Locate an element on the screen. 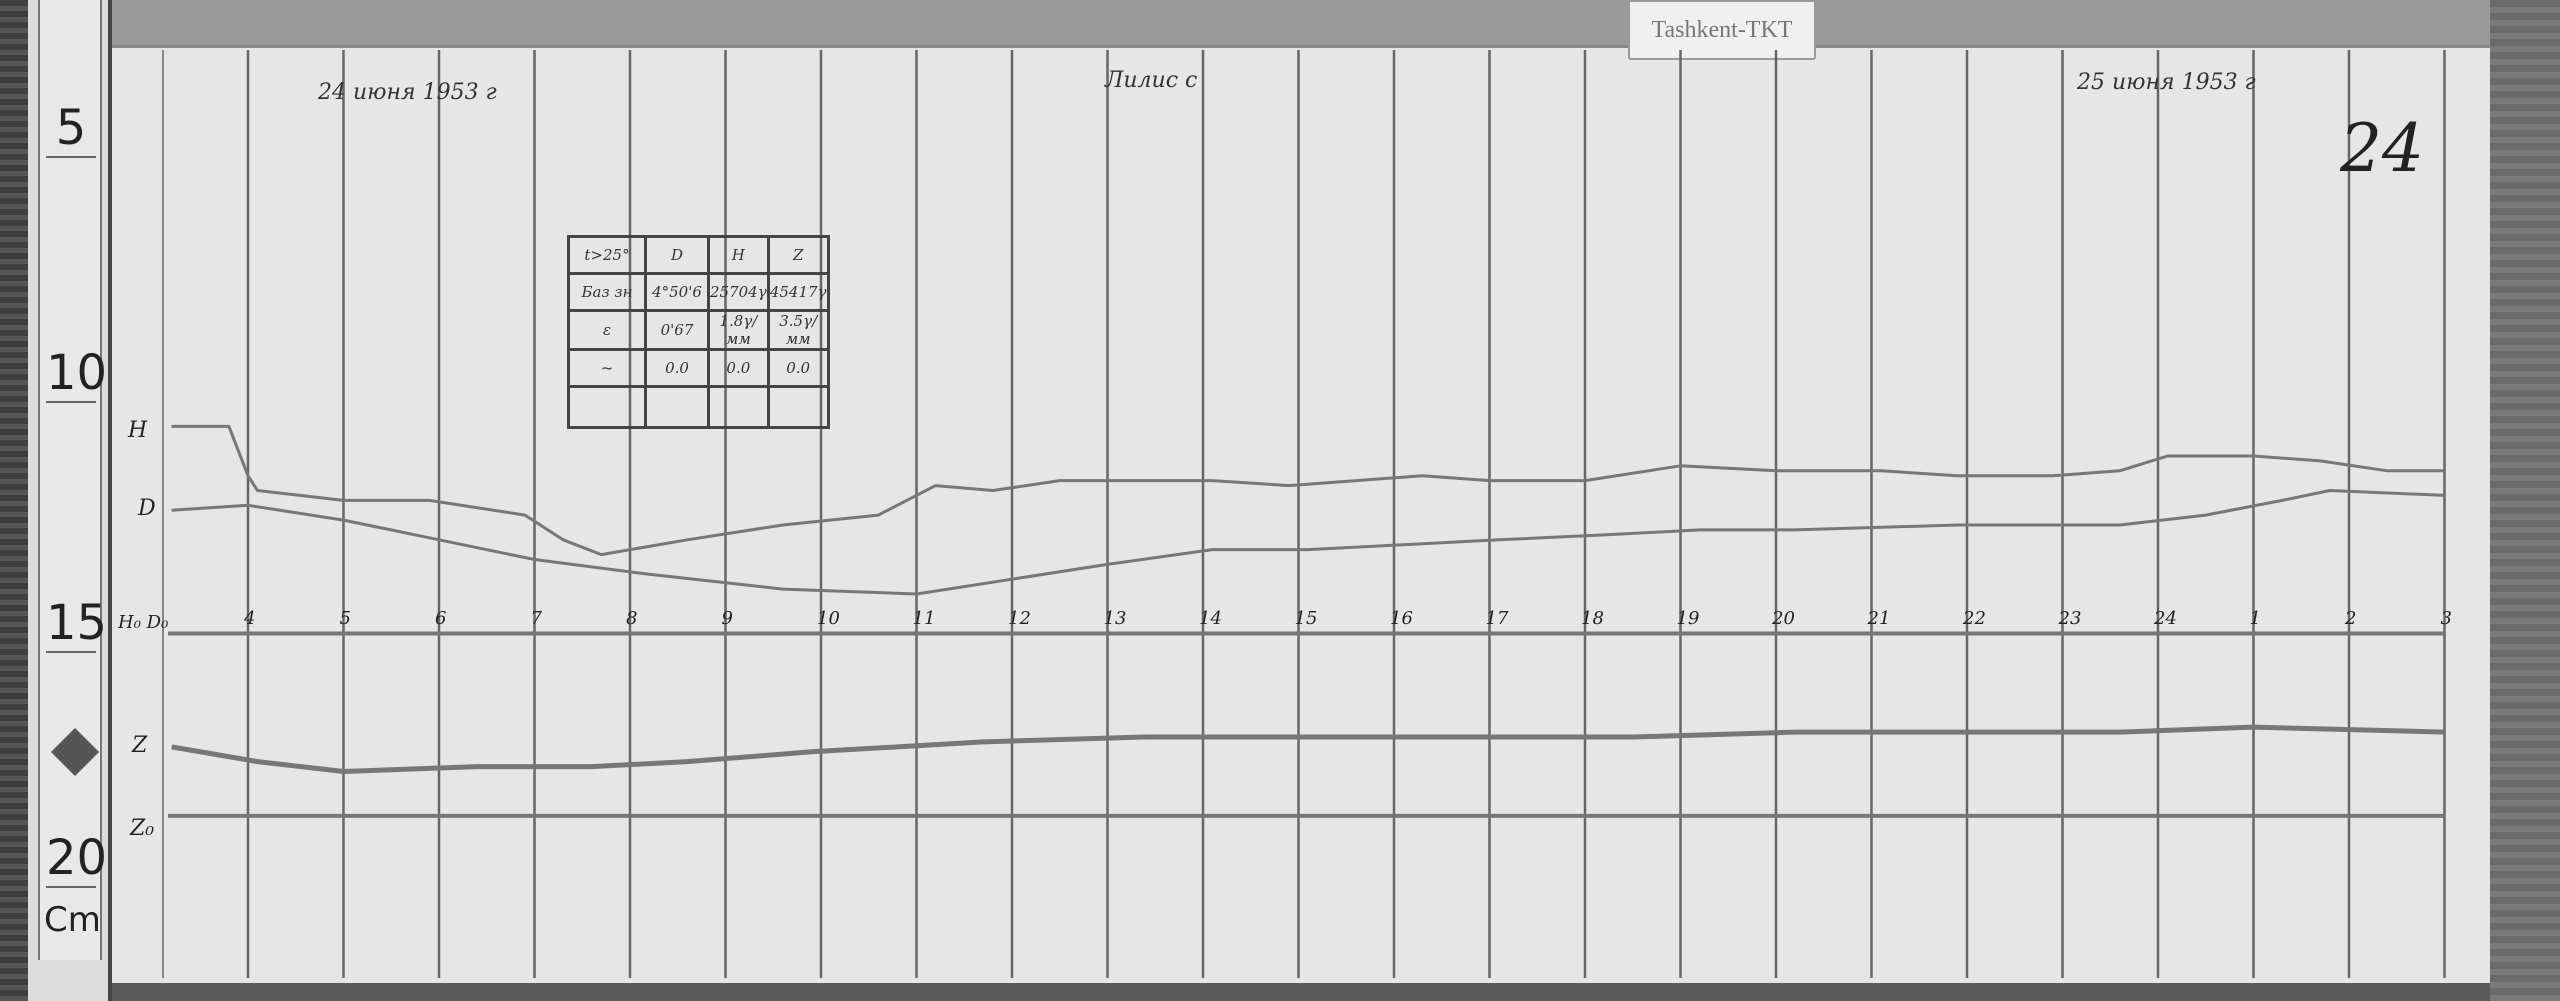  table-cell: ε is located at coordinates (607, 330).